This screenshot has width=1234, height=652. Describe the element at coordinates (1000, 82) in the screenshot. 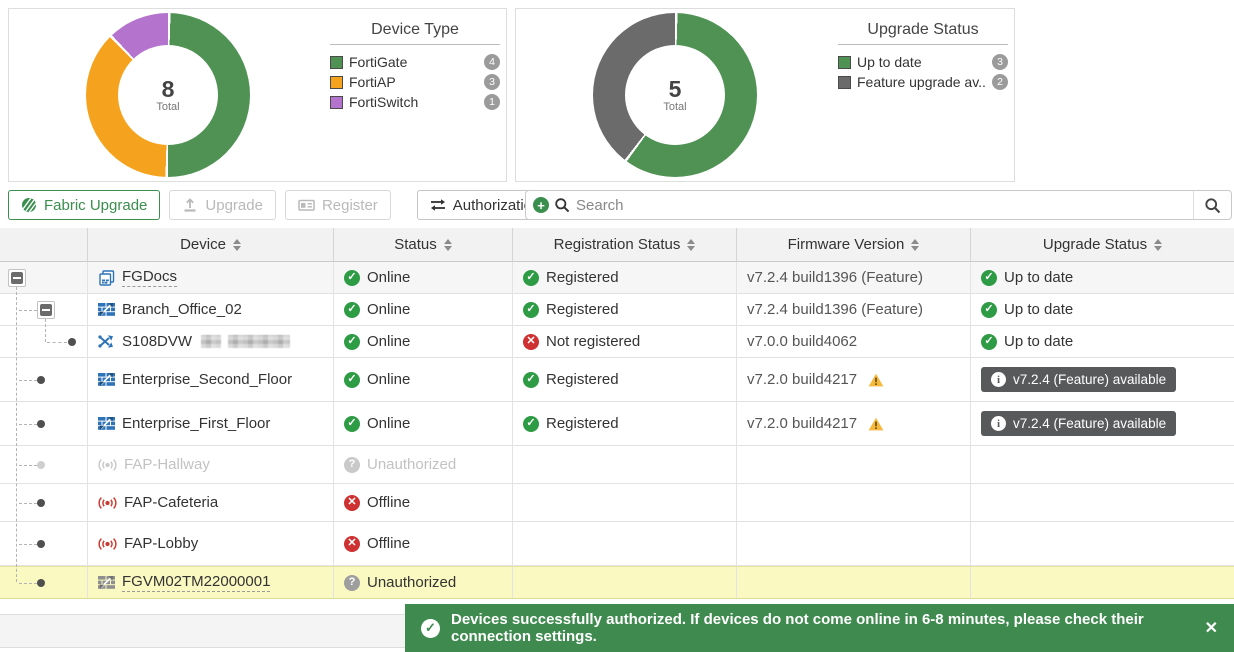

I see `legend-count-badge: 2` at that location.